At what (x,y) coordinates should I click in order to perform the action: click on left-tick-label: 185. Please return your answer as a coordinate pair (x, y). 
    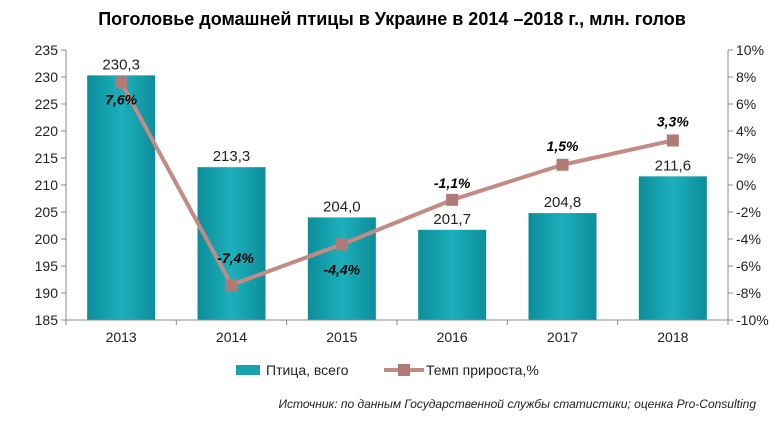
    Looking at the image, I should click on (47, 320).